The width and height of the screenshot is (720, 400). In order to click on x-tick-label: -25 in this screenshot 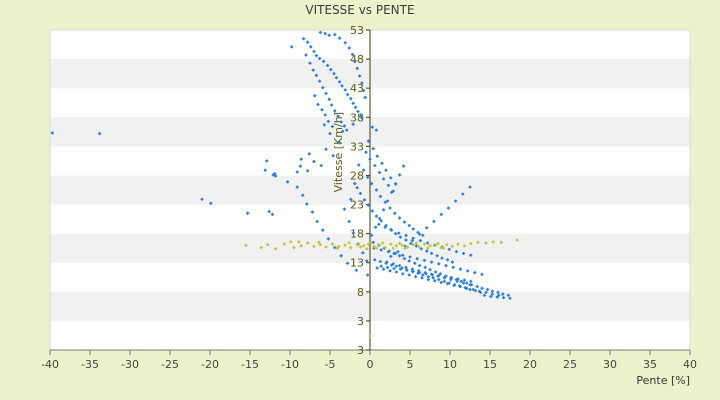, I will do `click(170, 364)`.